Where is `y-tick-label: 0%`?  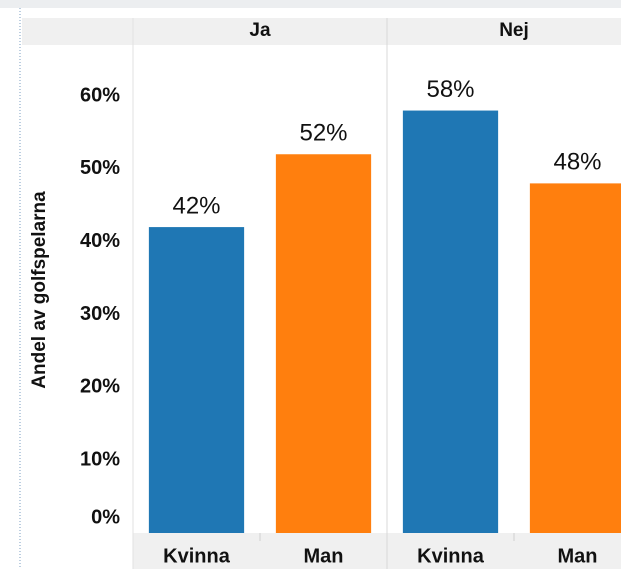 y-tick-label: 0% is located at coordinates (105, 517).